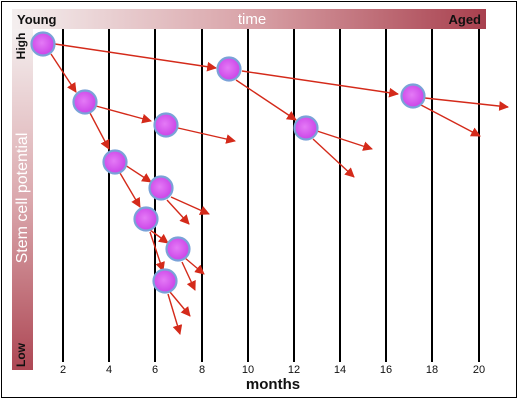 This screenshot has width=520, height=401. I want to click on months-axis-title: months, so click(273, 384).